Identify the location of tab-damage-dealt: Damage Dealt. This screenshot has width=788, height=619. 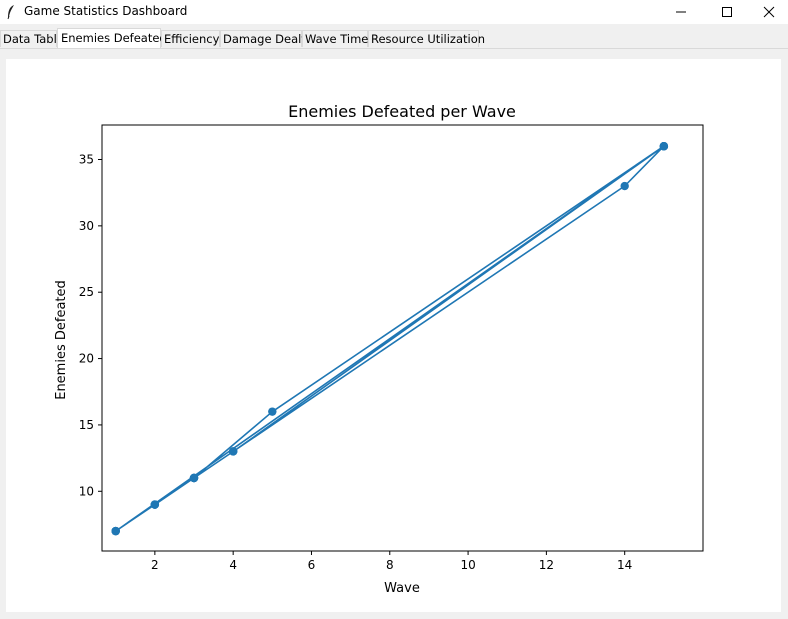
(263, 38).